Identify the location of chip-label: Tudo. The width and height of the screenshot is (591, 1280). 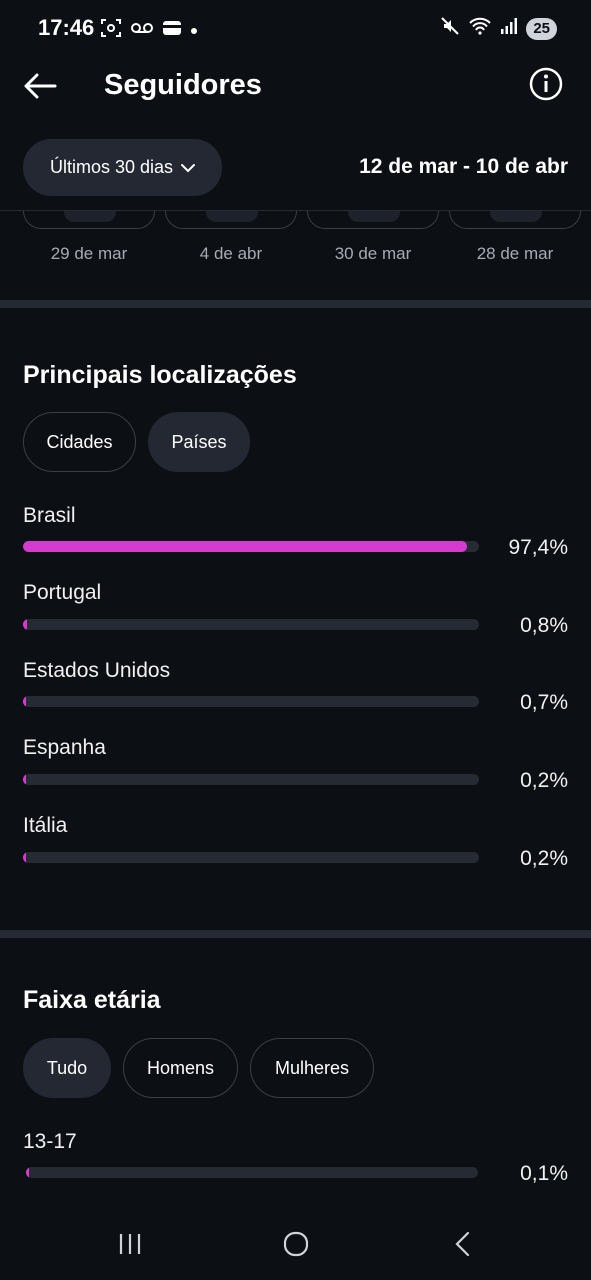
(67, 1067).